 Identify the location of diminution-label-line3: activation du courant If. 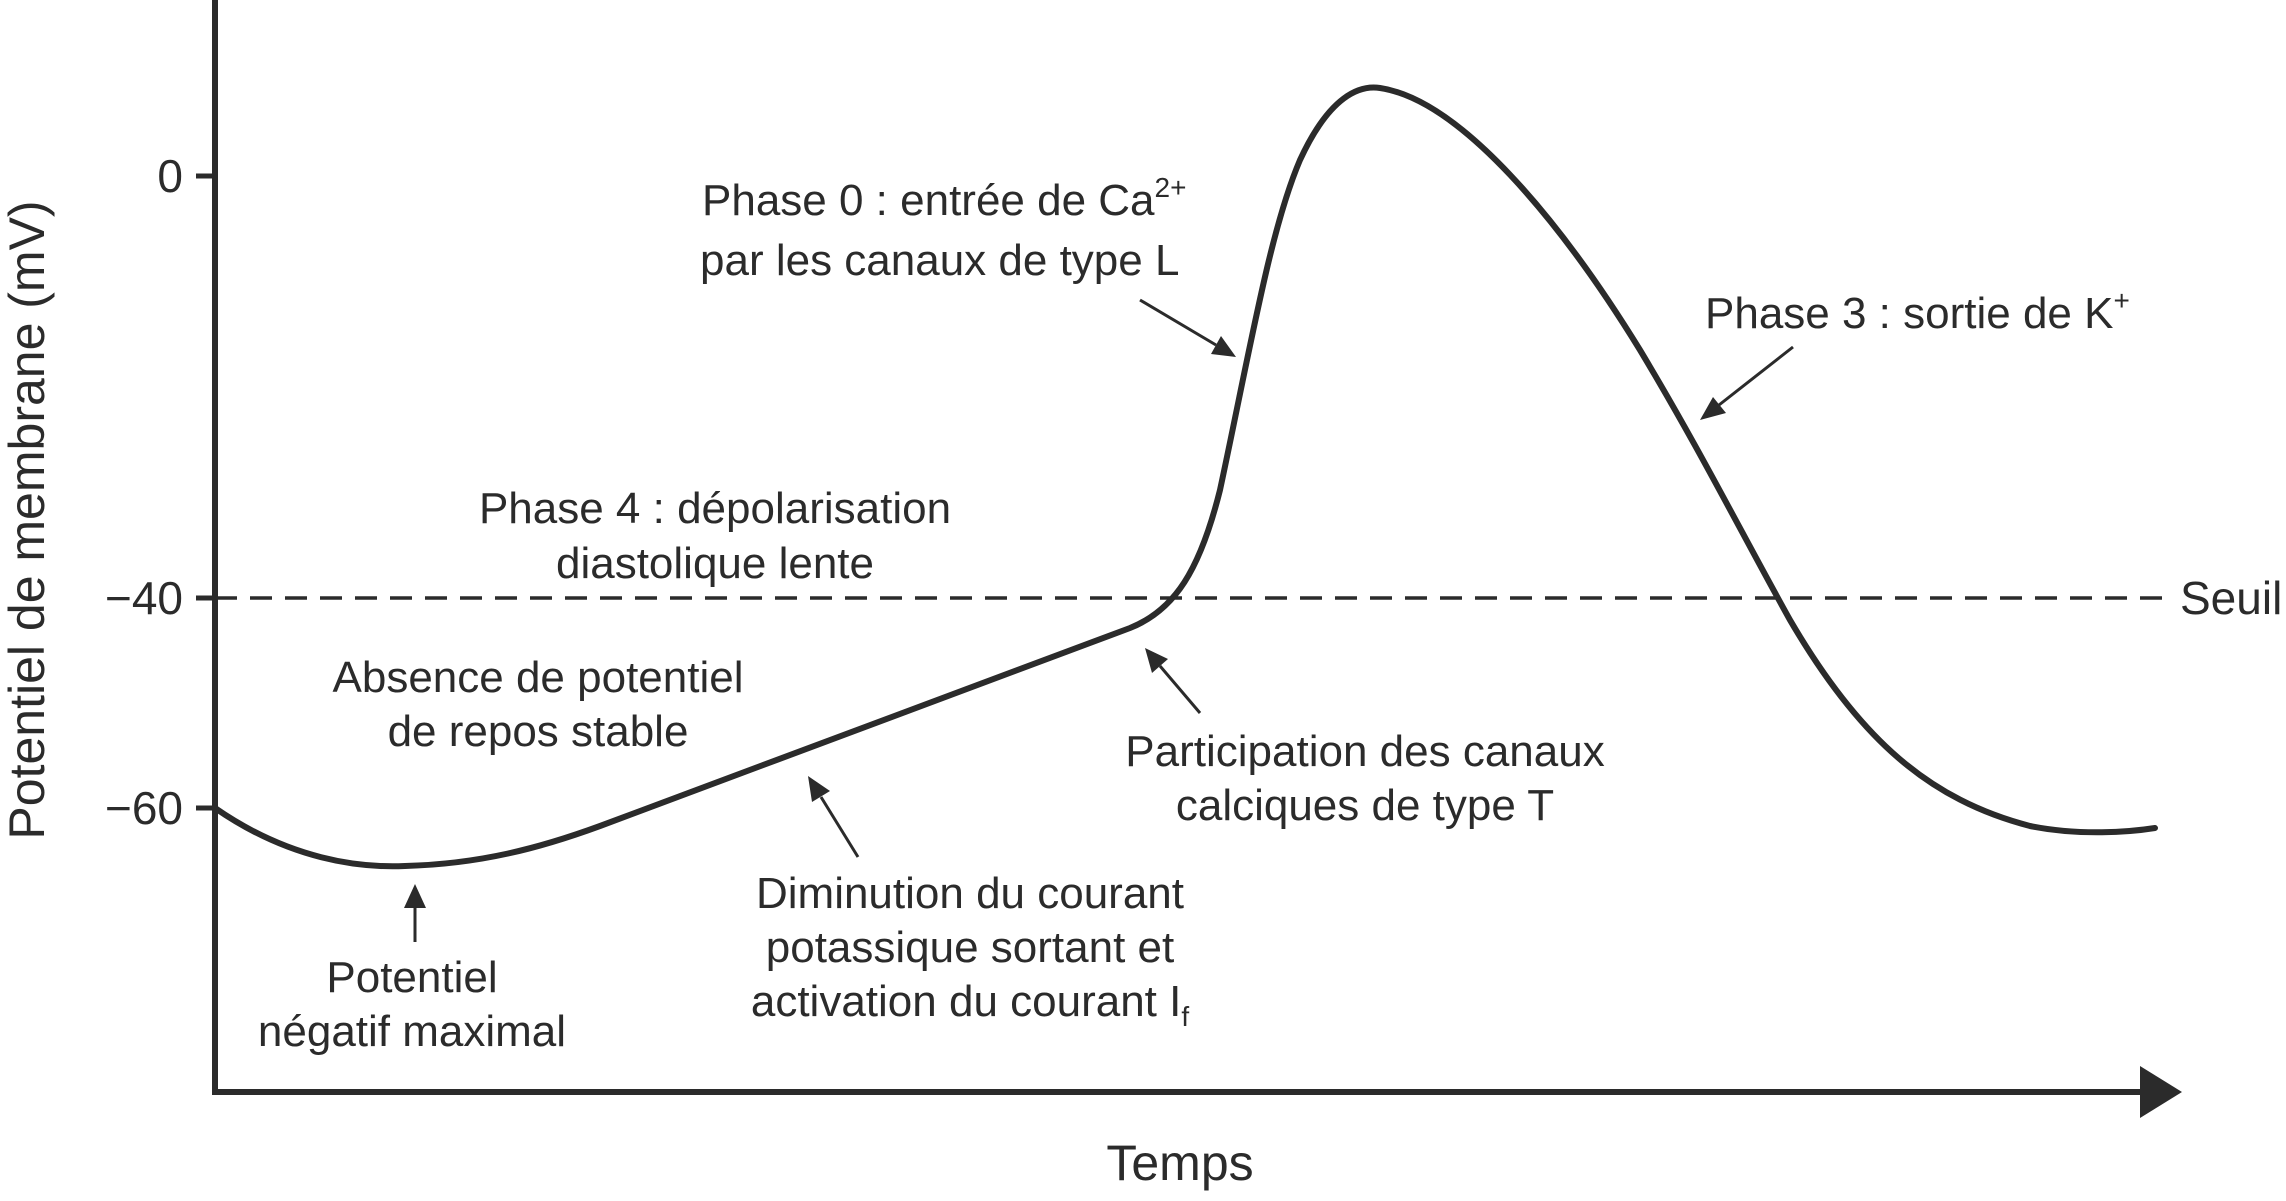
(970, 1004).